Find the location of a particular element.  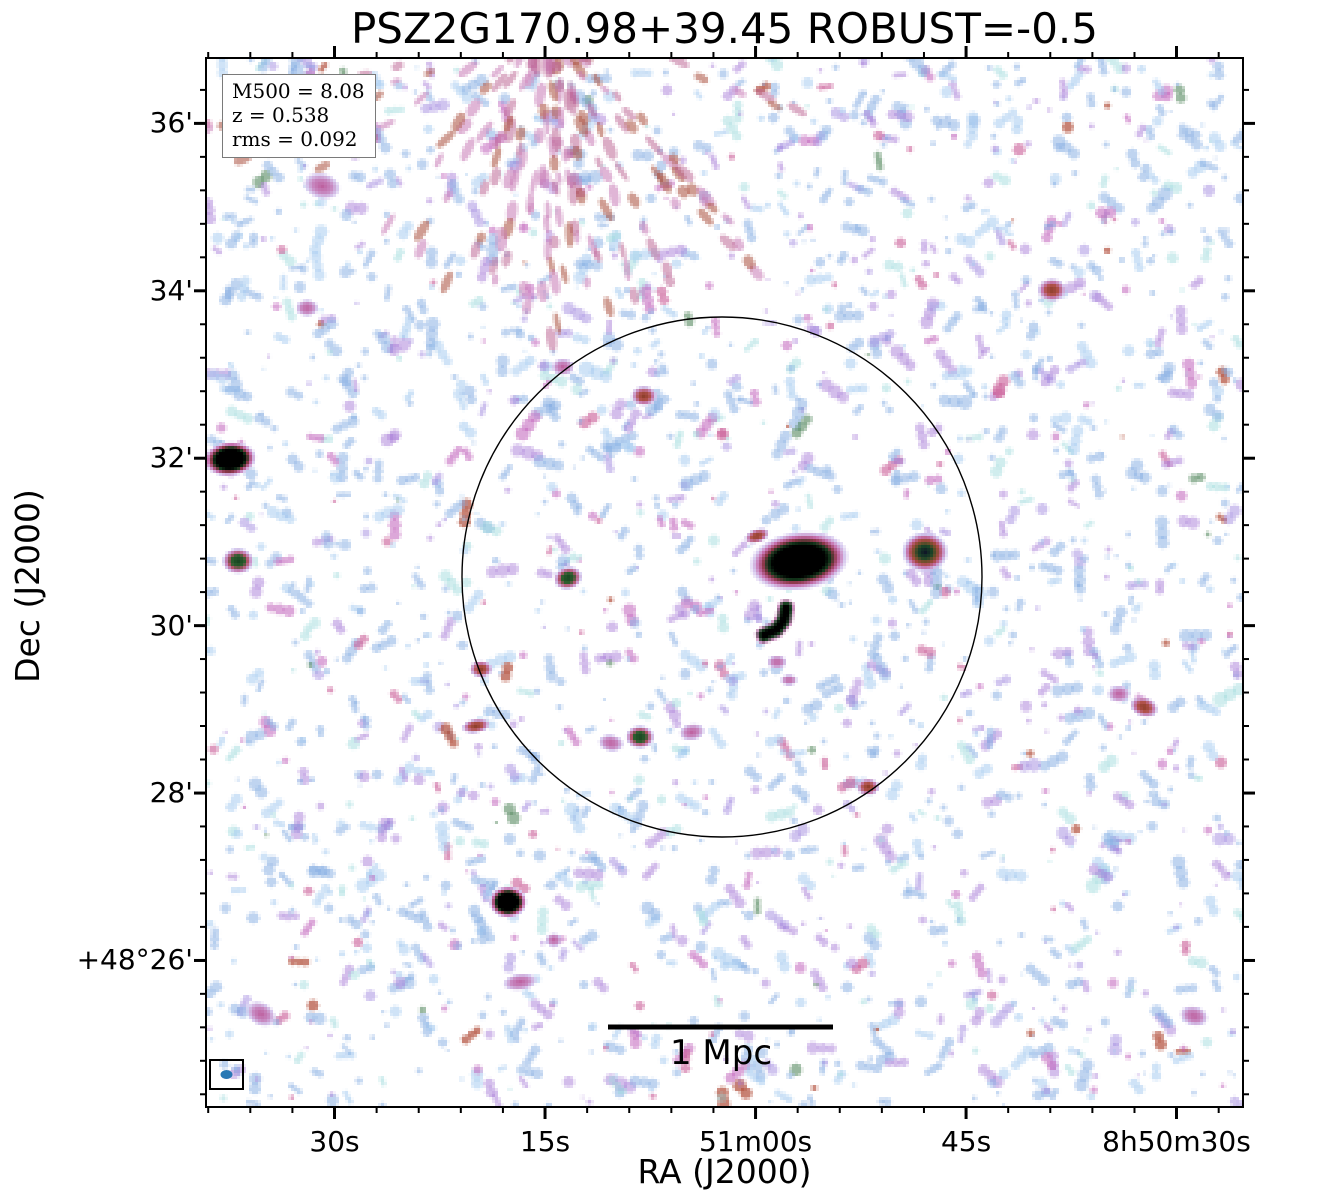

y-tick-label: 28' is located at coordinates (171, 793).